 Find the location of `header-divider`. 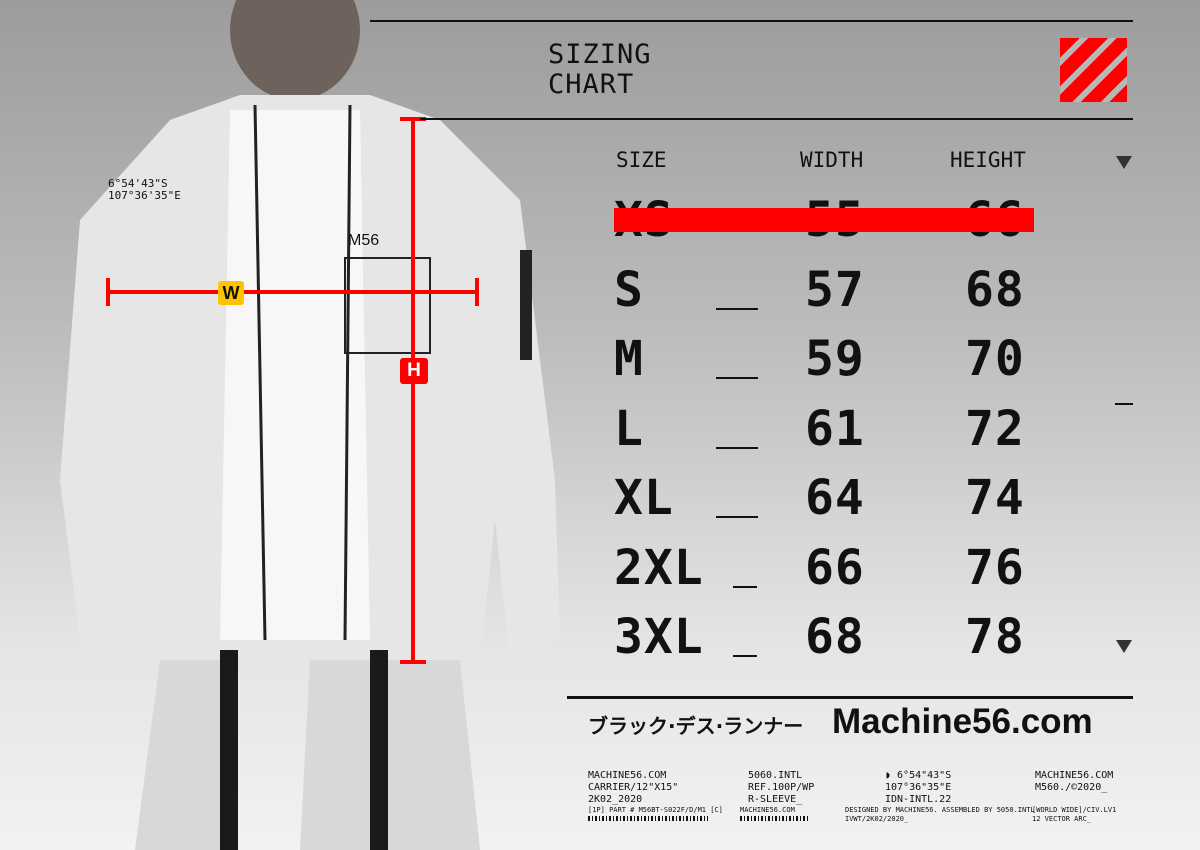

header-divider is located at coordinates (776, 119).